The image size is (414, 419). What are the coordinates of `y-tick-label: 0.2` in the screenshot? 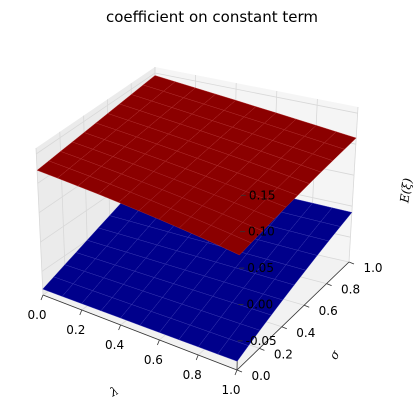 It's located at (283, 354).